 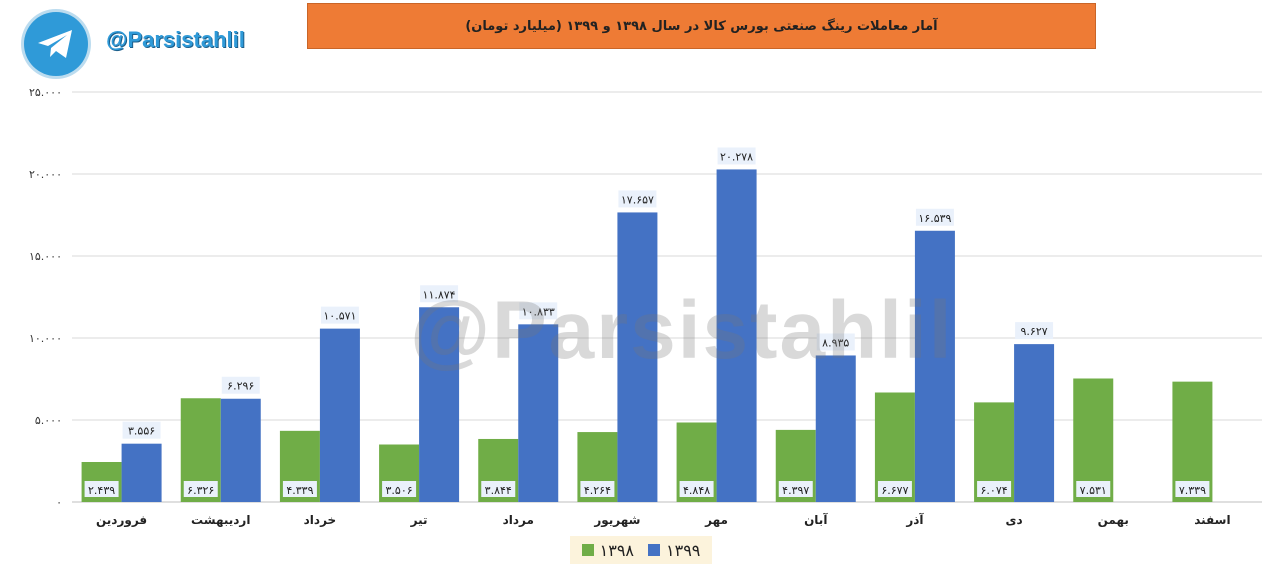 I want to click on data-label: ۶.۲۹۶, so click(x=240, y=386).